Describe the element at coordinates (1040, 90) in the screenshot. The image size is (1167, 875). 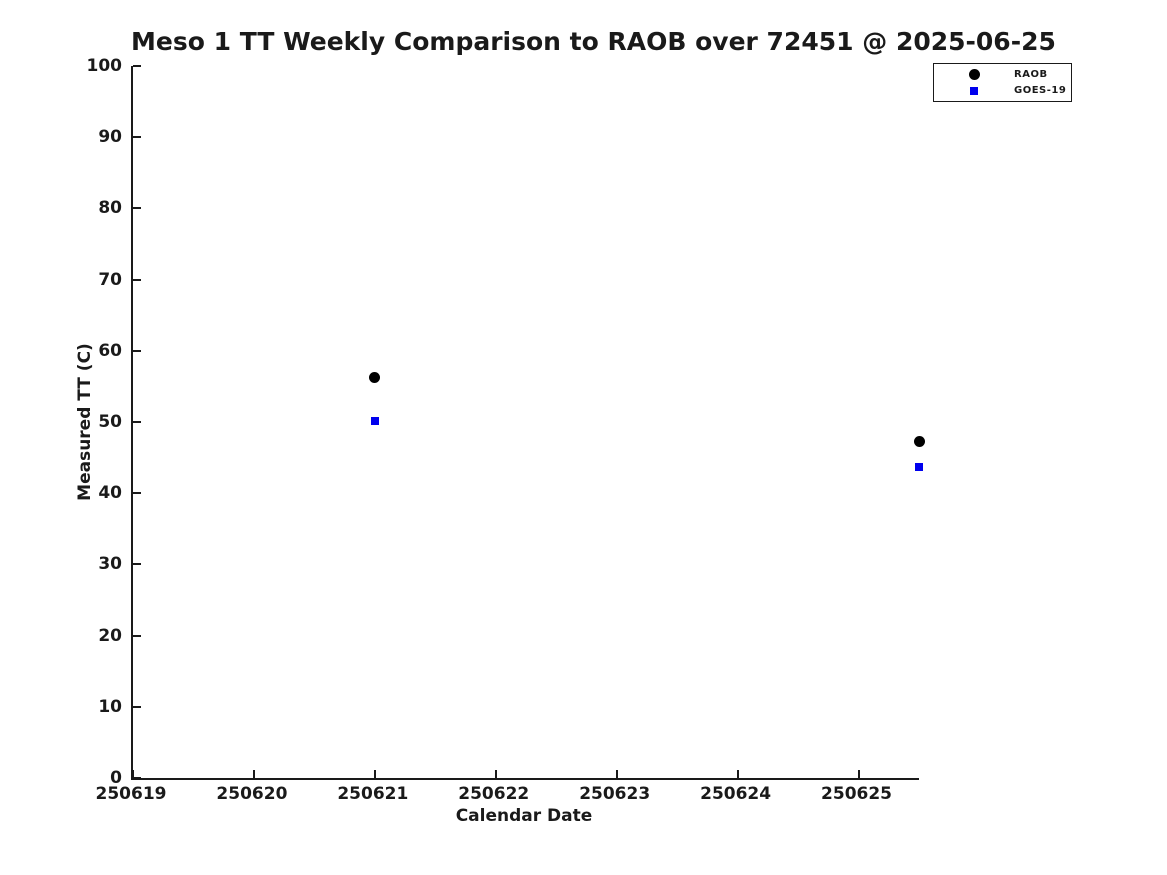
I see `legend-label-goes19: GOES-19` at that location.